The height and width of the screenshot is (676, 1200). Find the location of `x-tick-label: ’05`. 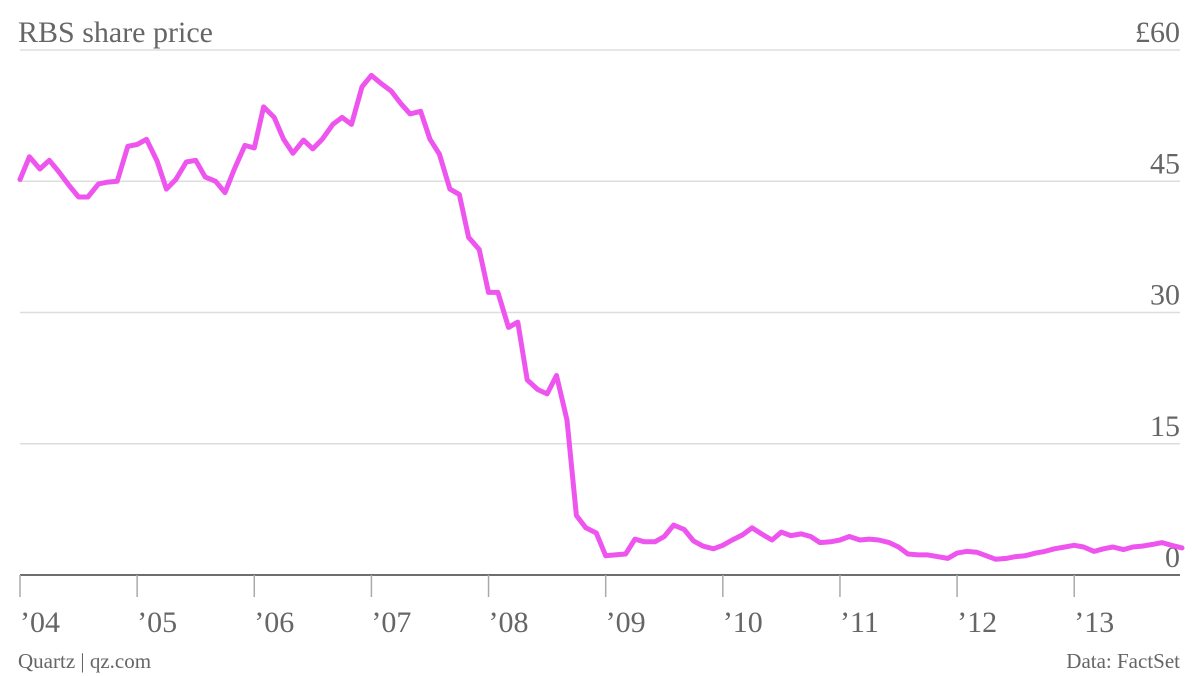

x-tick-label: ’05 is located at coordinates (157, 622).